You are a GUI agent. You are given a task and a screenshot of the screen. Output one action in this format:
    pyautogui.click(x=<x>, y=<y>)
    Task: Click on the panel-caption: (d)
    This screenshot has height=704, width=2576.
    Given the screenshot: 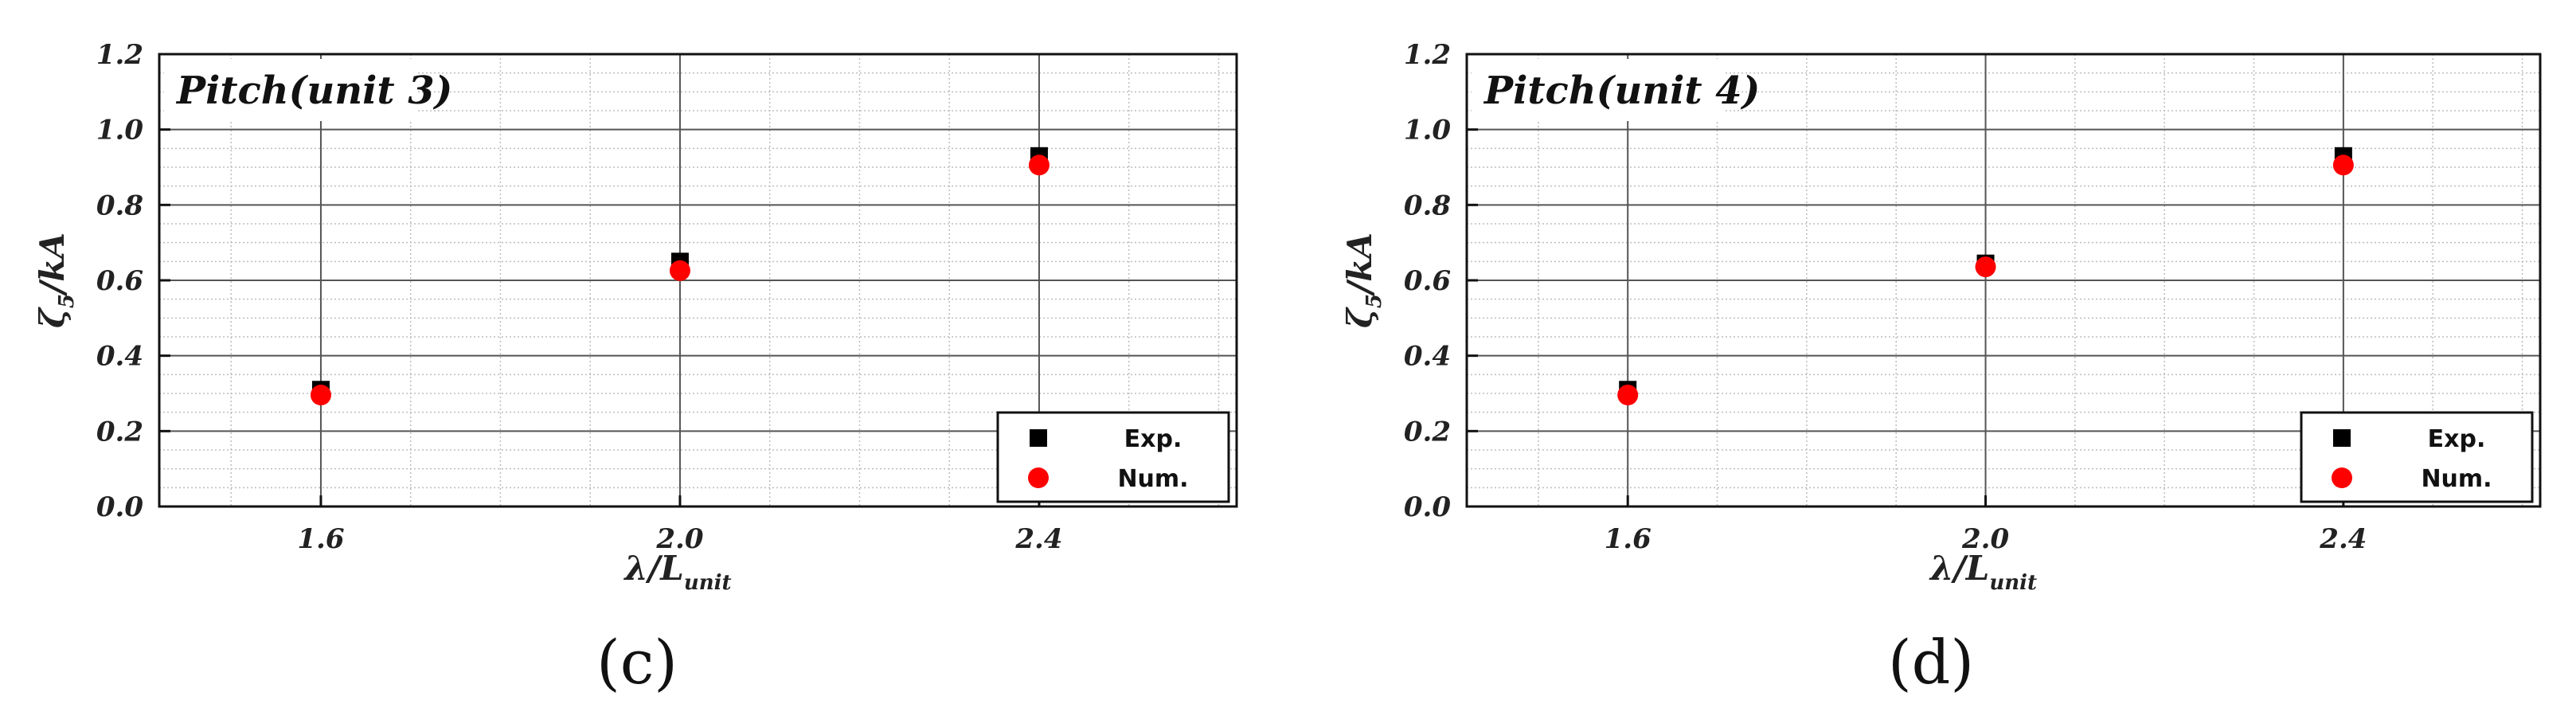 What is the action you would take?
    pyautogui.click(x=1931, y=662)
    